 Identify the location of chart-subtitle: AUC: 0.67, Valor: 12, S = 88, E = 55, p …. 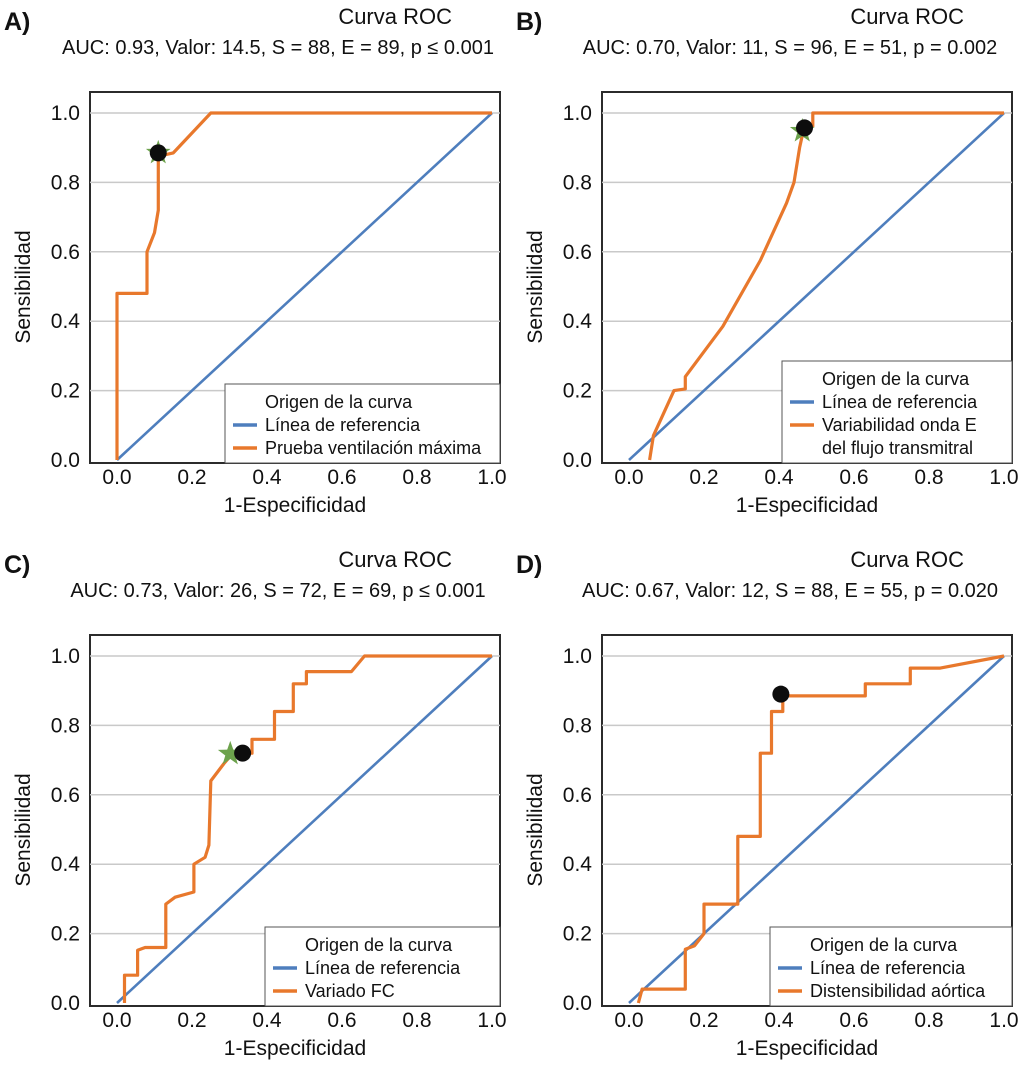
(790, 591).